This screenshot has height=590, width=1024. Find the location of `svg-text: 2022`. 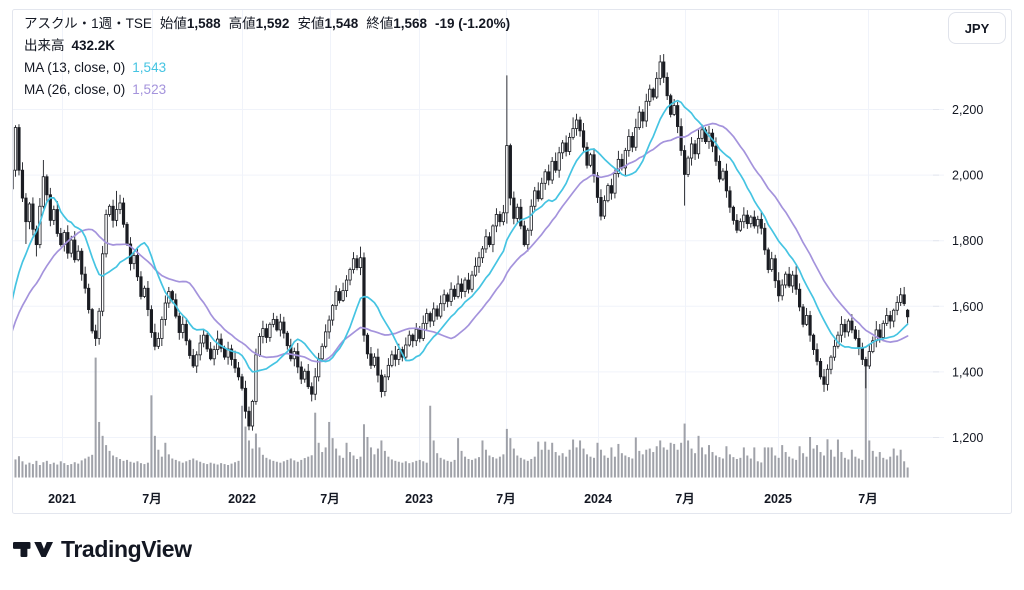

svg-text: 2022 is located at coordinates (242, 499).